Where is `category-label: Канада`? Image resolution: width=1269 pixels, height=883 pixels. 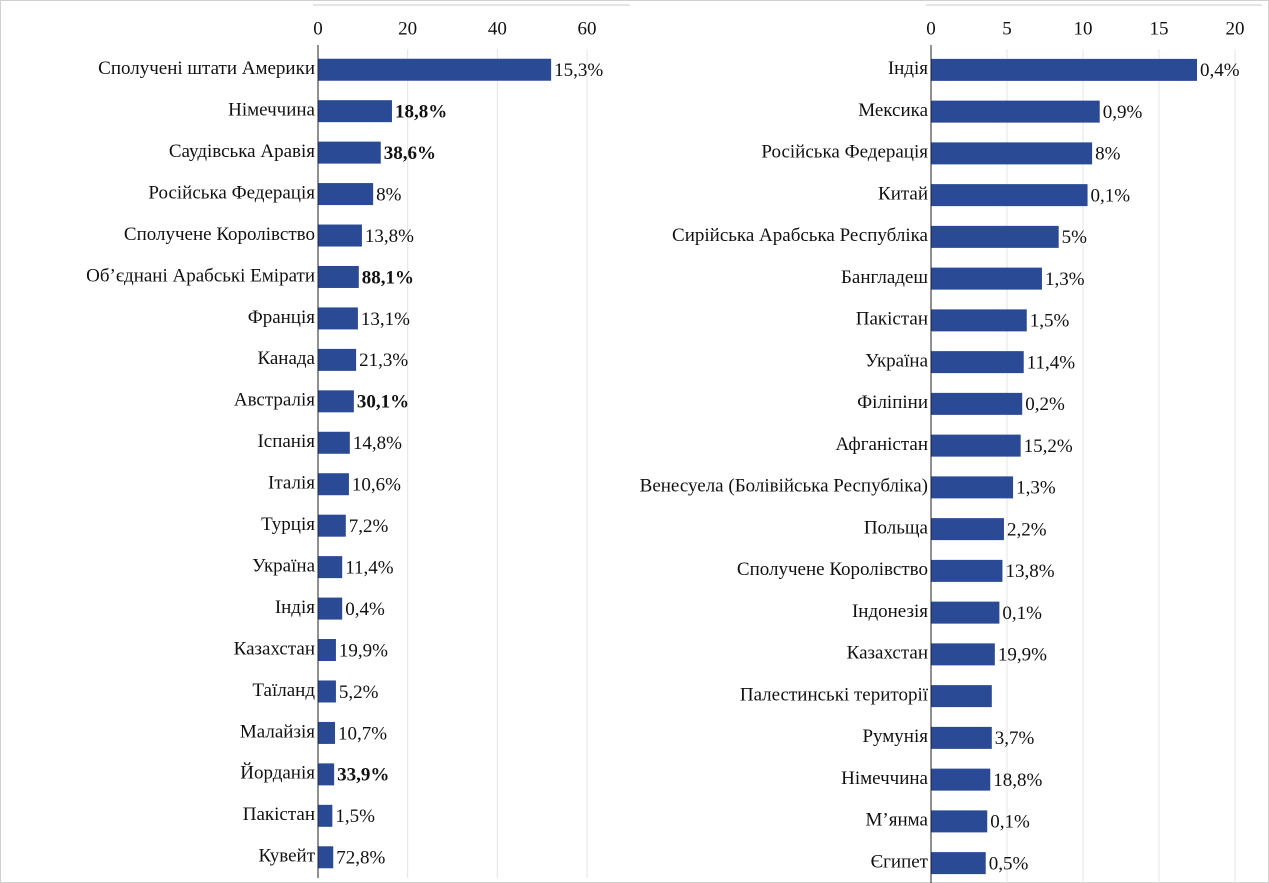 category-label: Канада is located at coordinates (286, 358).